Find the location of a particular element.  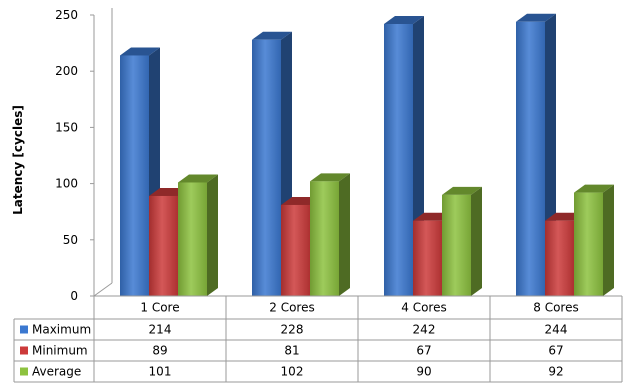

table-cell-minimum-2-cores: 81 is located at coordinates (291, 351).